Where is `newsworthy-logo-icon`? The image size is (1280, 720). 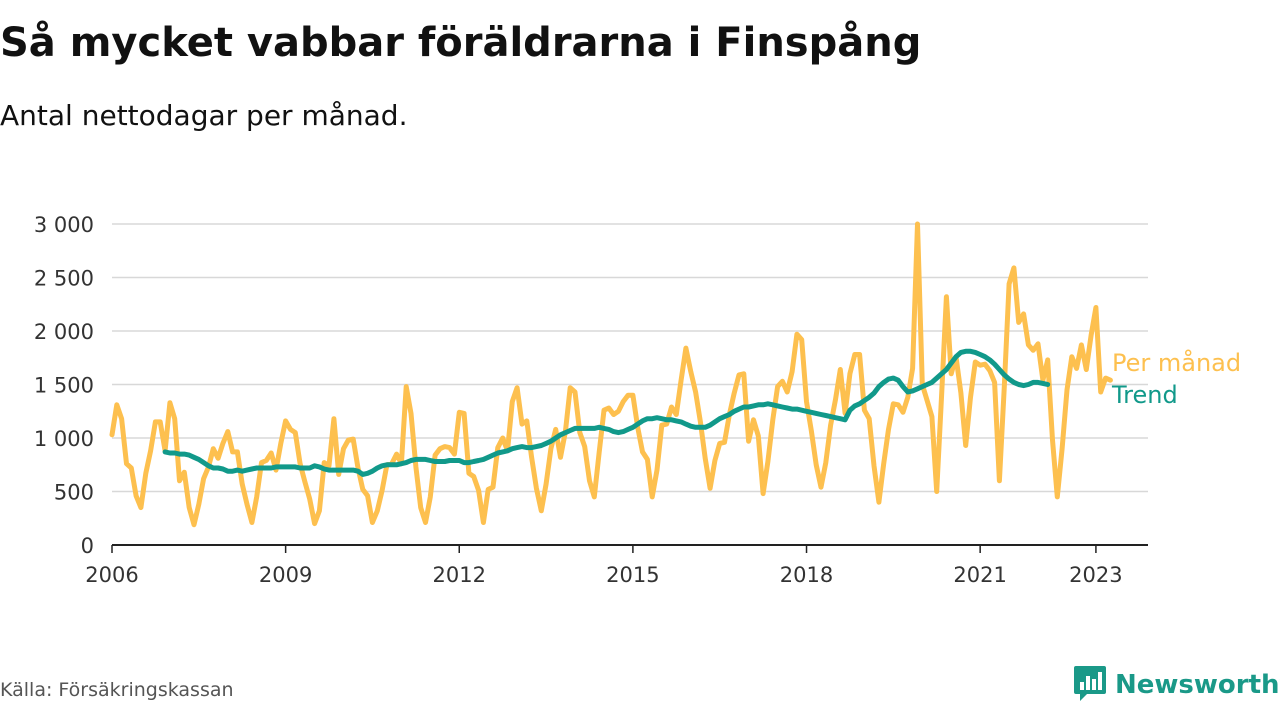 newsworthy-logo-icon is located at coordinates (1090, 685).